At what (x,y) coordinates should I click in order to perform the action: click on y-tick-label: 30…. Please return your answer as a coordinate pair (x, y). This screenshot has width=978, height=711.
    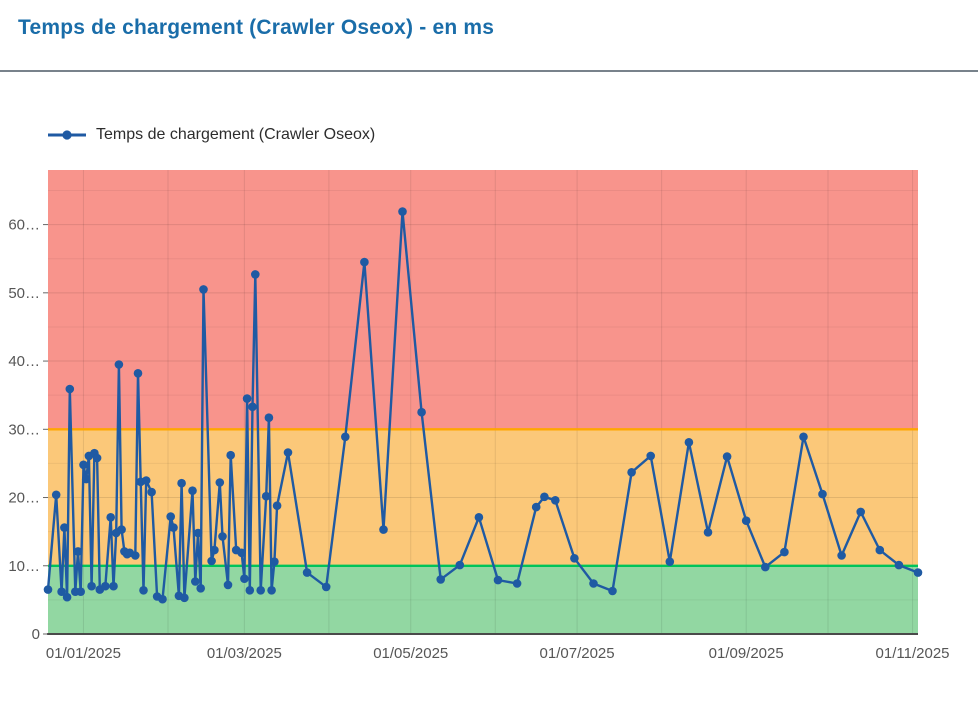
    Looking at the image, I should click on (24, 429).